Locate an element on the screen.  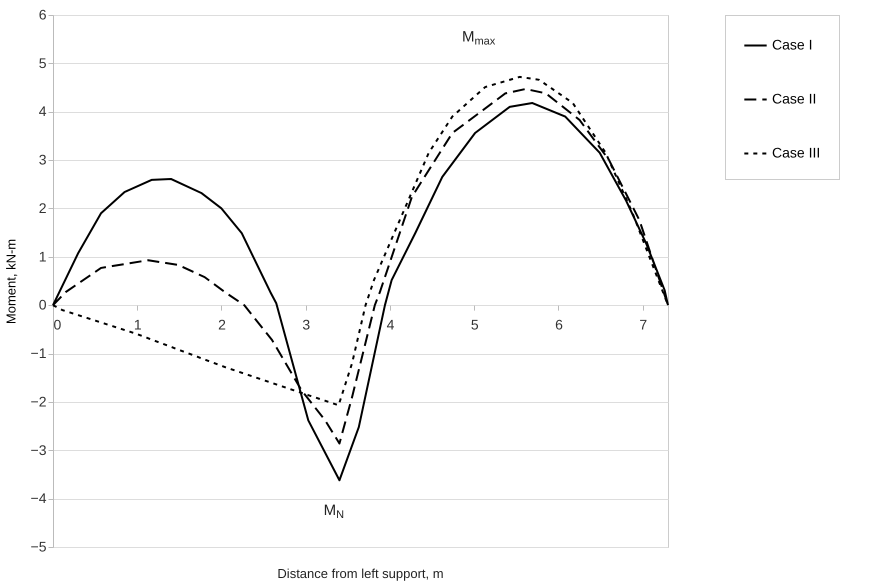
x-tick-label: 7 is located at coordinates (643, 324).